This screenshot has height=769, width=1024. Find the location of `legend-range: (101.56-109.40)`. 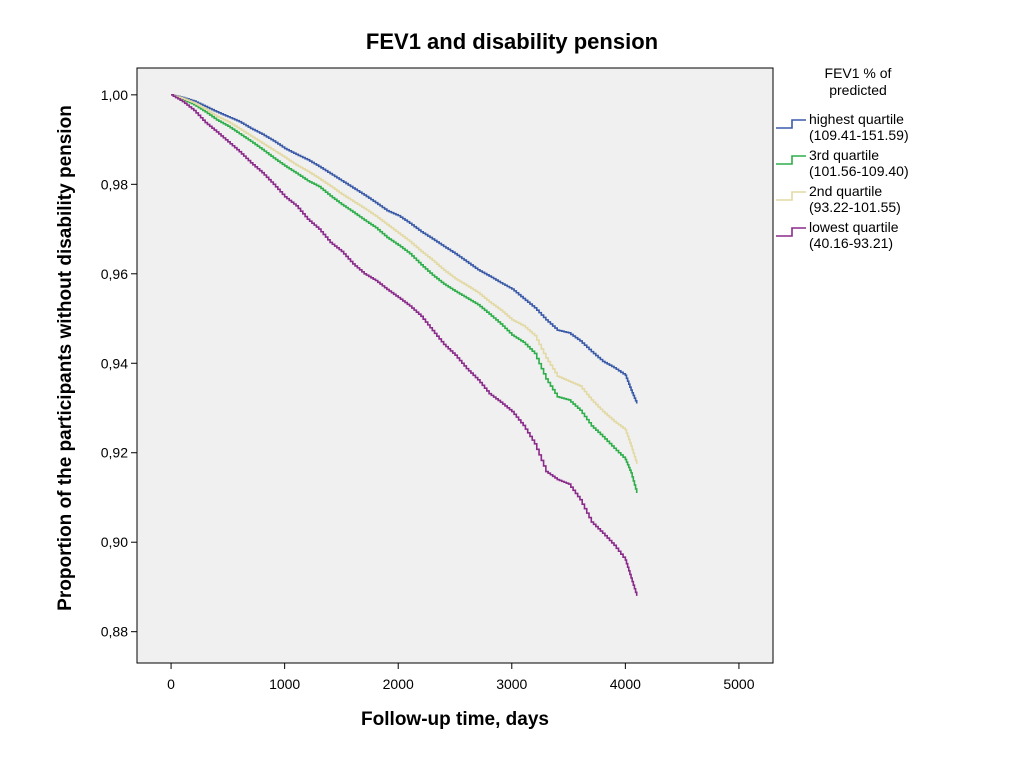

legend-range: (101.56-109.40) is located at coordinates (859, 171).